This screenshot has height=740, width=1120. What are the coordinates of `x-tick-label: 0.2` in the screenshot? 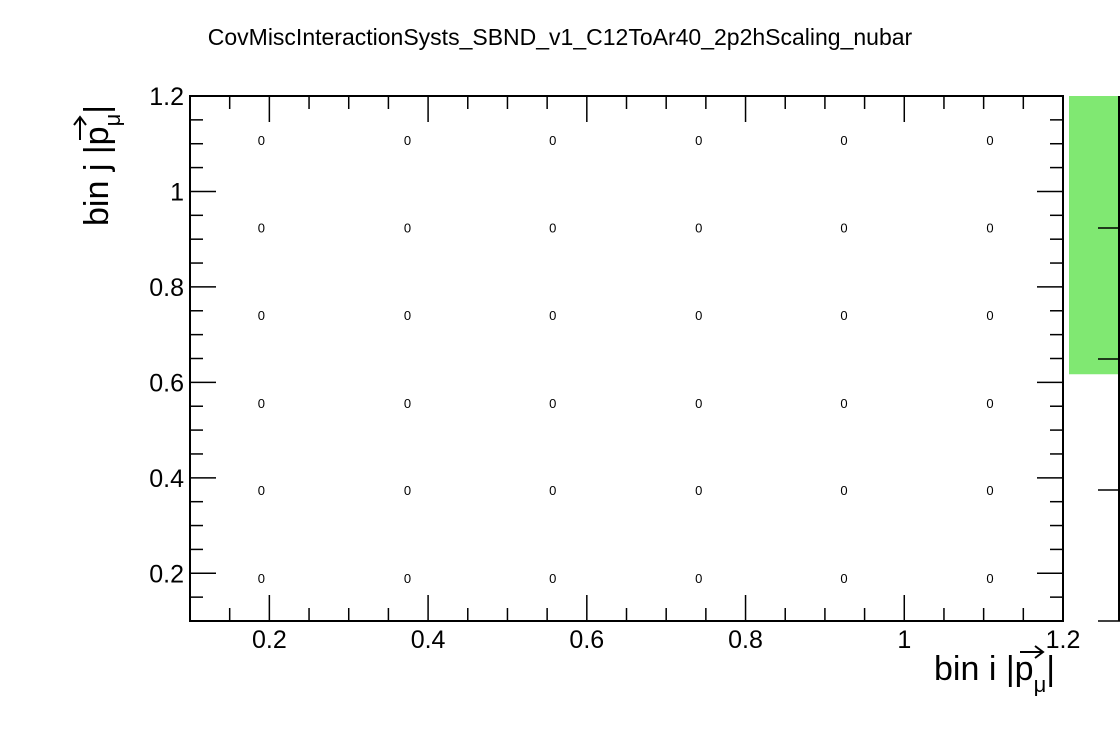 It's located at (269, 640).